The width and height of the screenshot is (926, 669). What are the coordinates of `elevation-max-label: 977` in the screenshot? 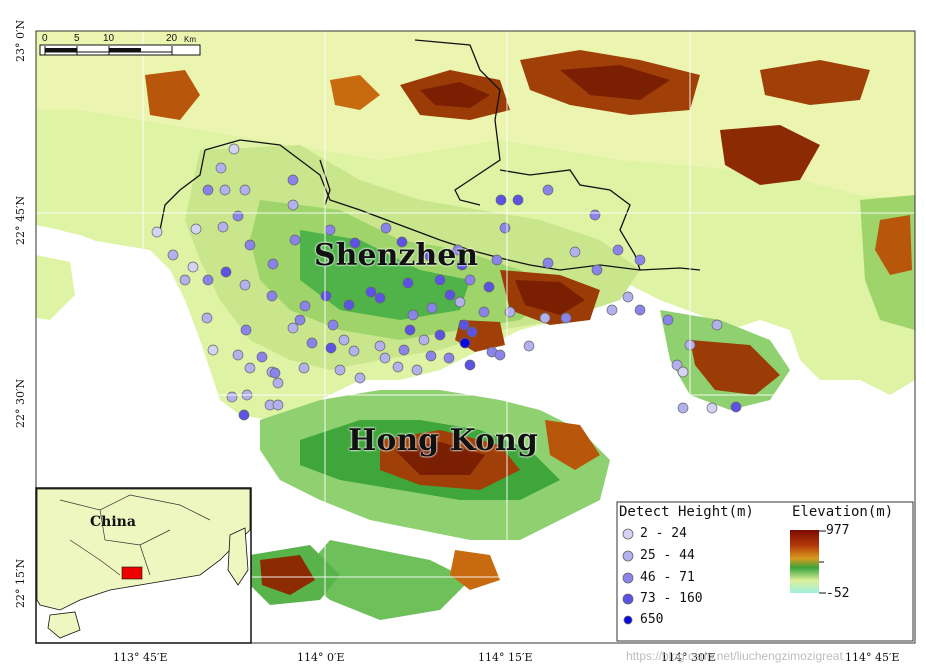 It's located at (838, 530).